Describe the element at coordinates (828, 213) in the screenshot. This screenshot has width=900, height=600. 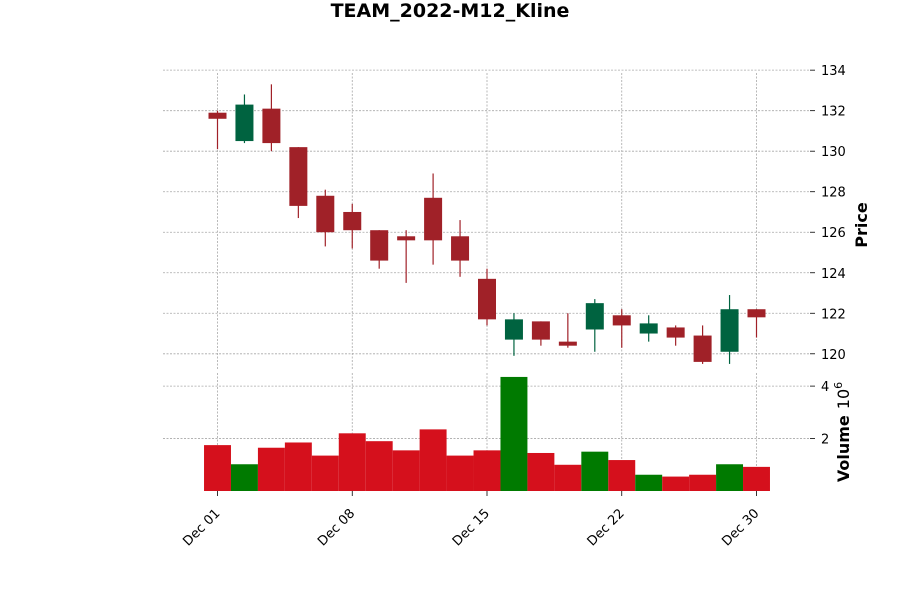
I see `price-axis: 120 122 124 126 128 130 132 134` at that location.